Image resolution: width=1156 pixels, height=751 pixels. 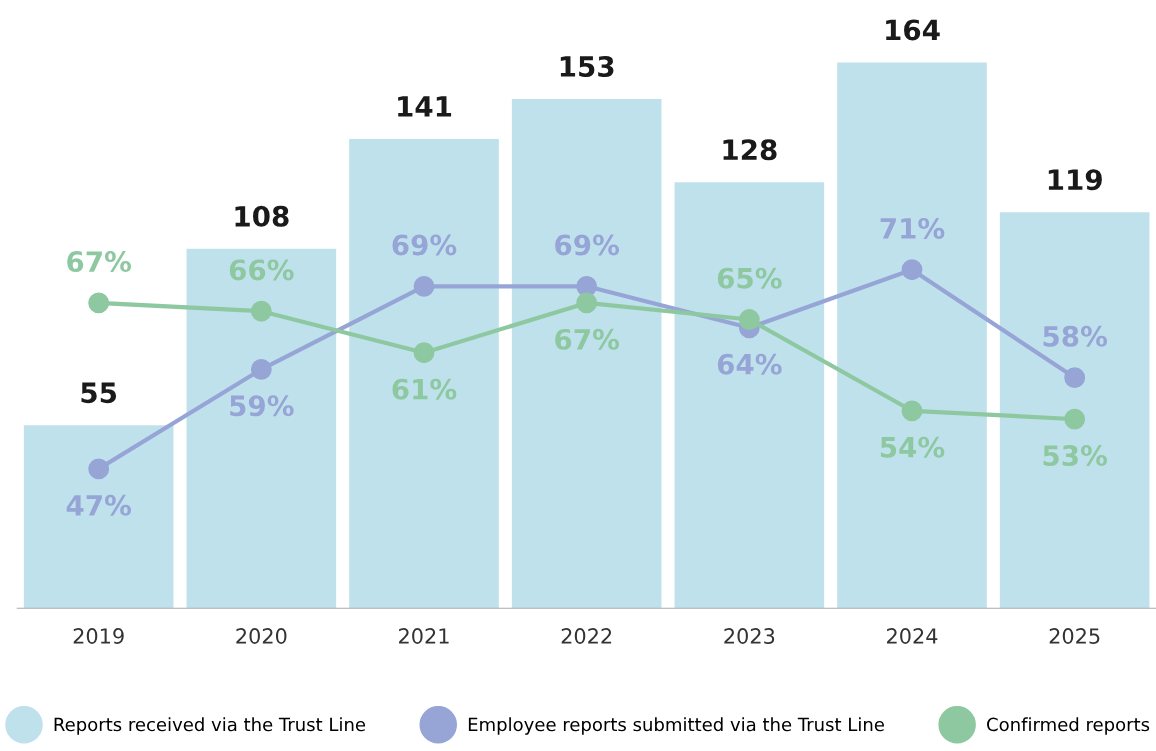 What do you see at coordinates (424, 636) in the screenshot?
I see `x-tick-label: 2021` at bounding box center [424, 636].